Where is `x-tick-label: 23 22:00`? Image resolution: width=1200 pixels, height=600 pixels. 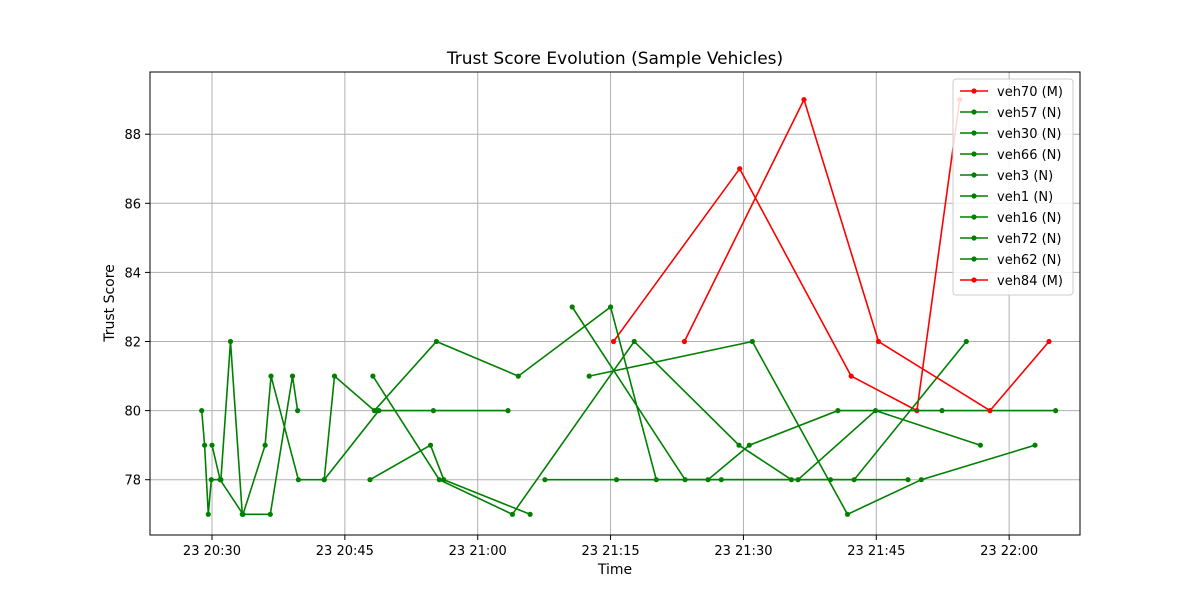 x-tick-label: 23 22:00 is located at coordinates (1009, 551).